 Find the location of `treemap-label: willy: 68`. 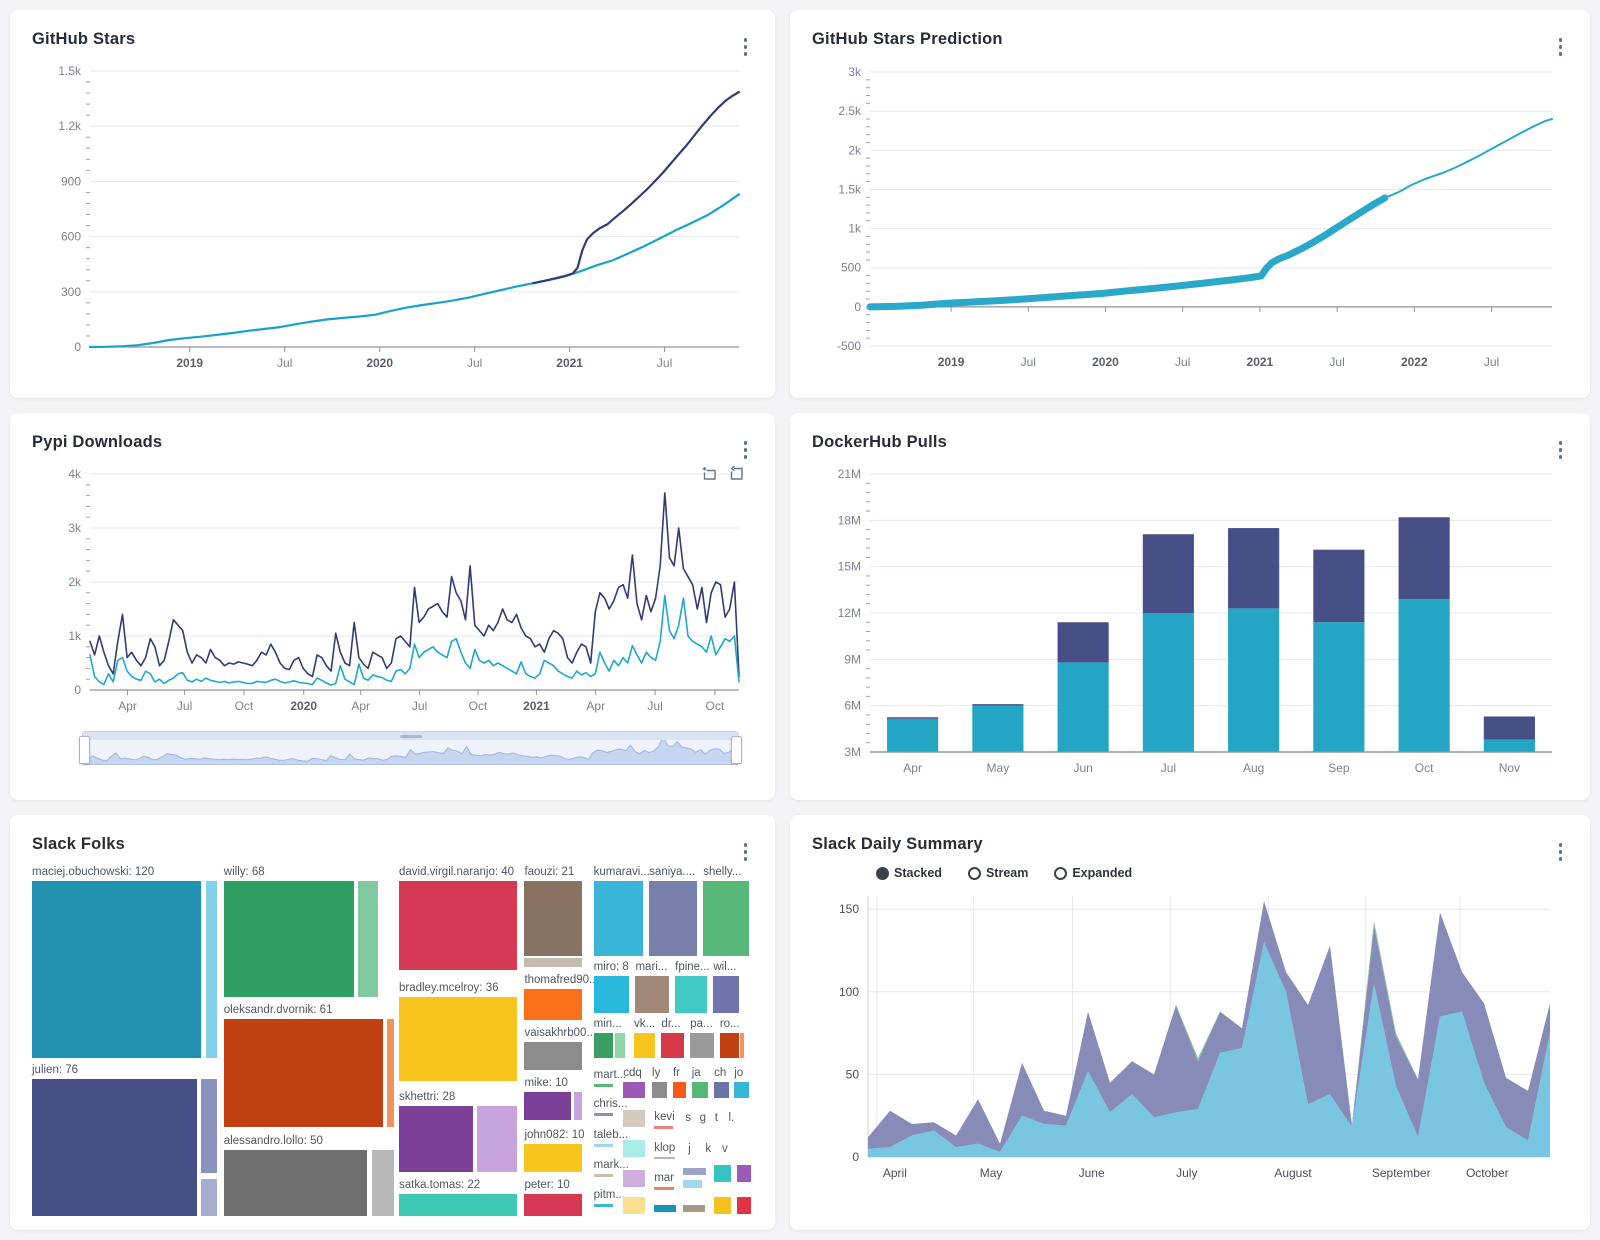

treemap-label: willy: 68 is located at coordinates (244, 872).